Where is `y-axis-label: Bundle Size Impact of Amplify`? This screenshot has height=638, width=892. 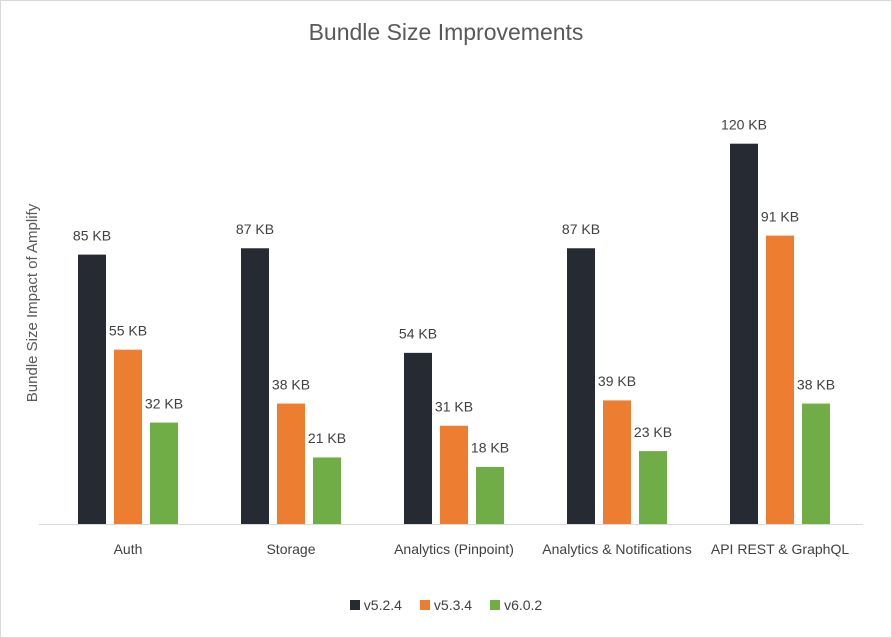
y-axis-label: Bundle Size Impact of Amplify is located at coordinates (32, 302).